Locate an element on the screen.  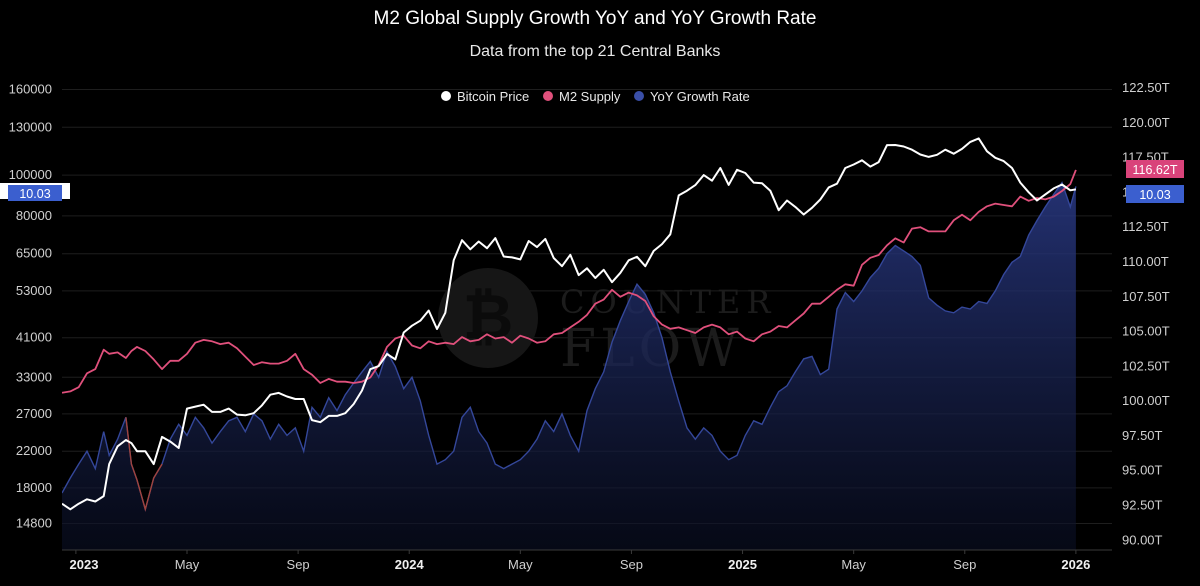
x-axis: 2023 May Sep 2024 May Sep 2025 May Sep 2026 is located at coordinates (580, 561).